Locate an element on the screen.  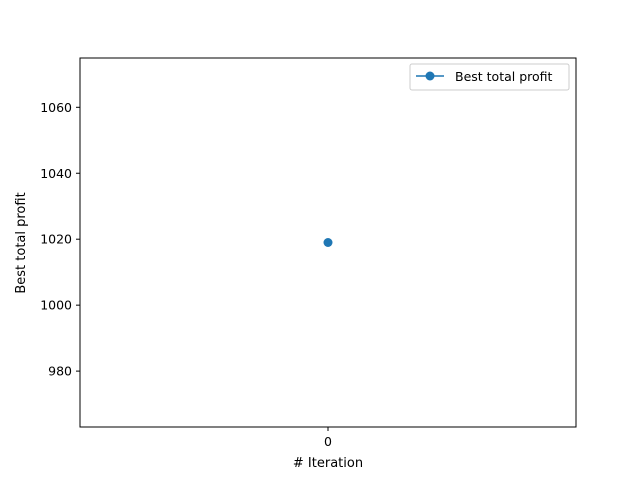
legend-box is located at coordinates (489, 77).